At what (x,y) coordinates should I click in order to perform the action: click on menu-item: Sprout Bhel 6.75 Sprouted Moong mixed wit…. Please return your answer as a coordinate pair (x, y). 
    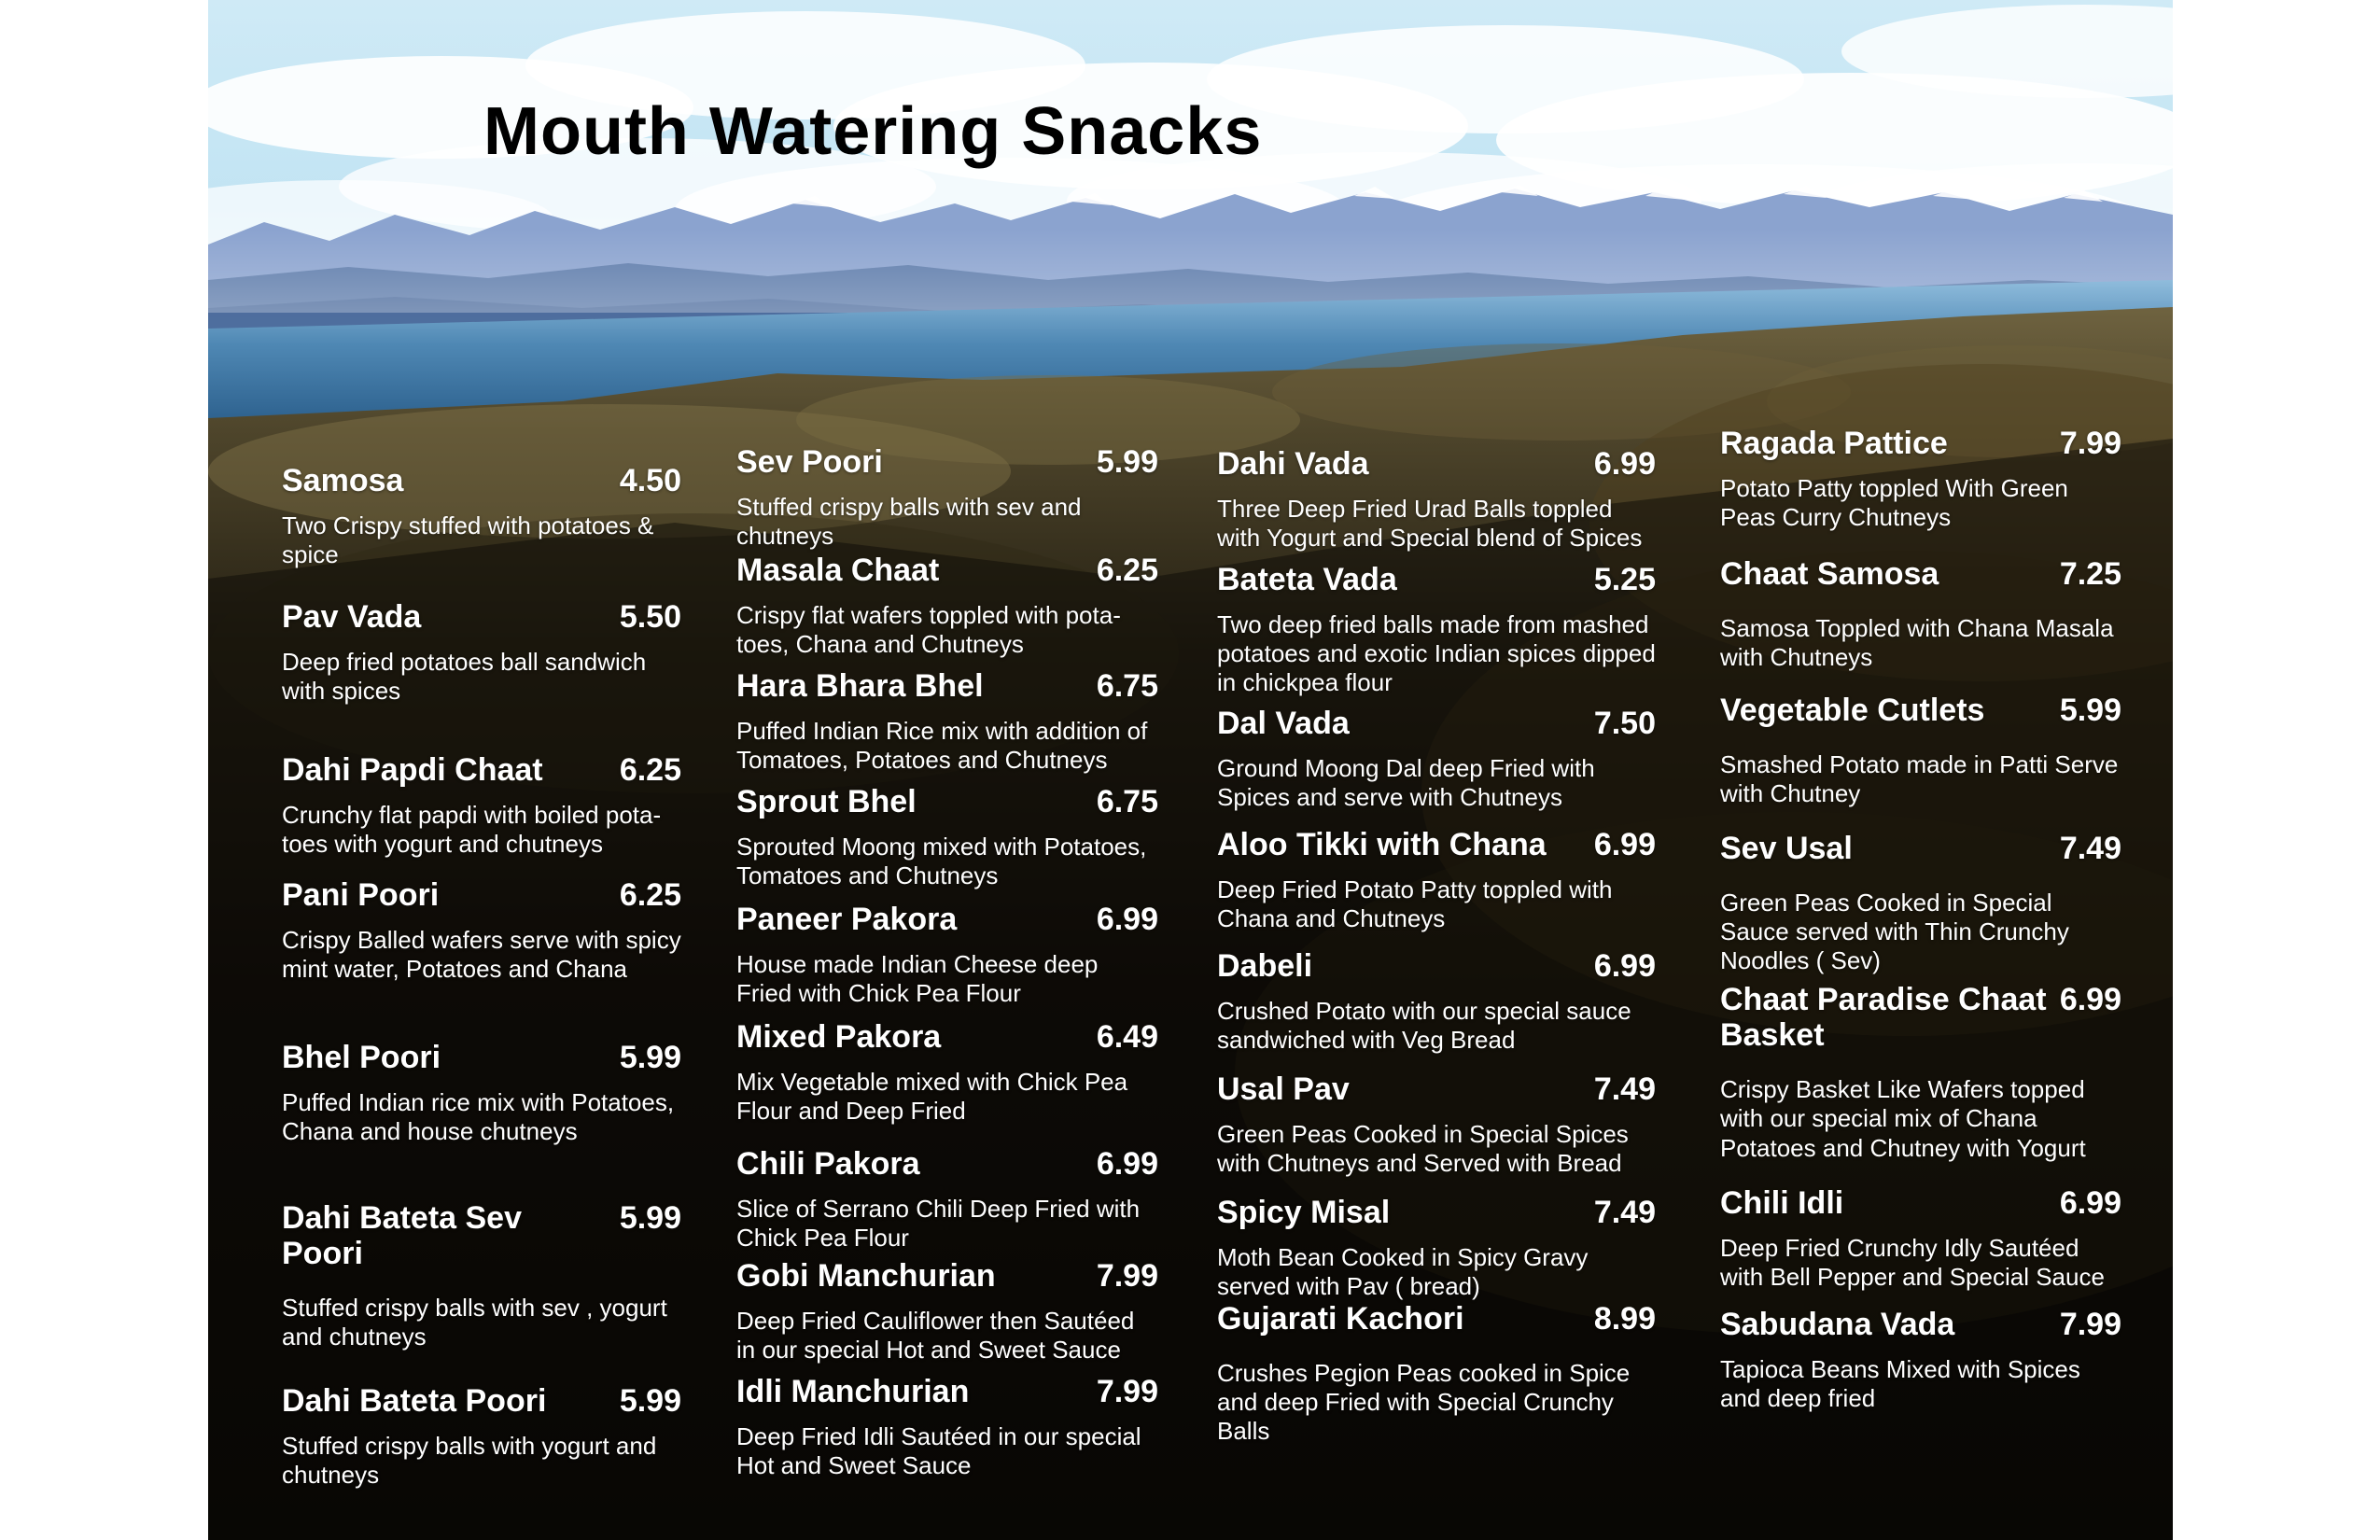
    Looking at the image, I should click on (947, 837).